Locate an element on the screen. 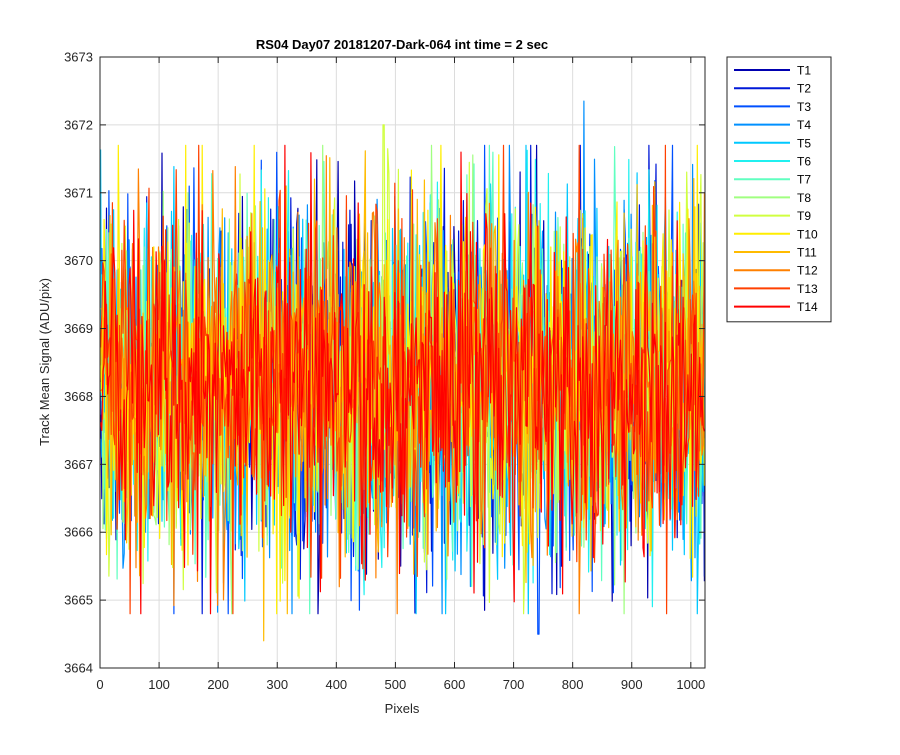 The width and height of the screenshot is (900, 755). y-tick-label: 3672 is located at coordinates (78, 124).